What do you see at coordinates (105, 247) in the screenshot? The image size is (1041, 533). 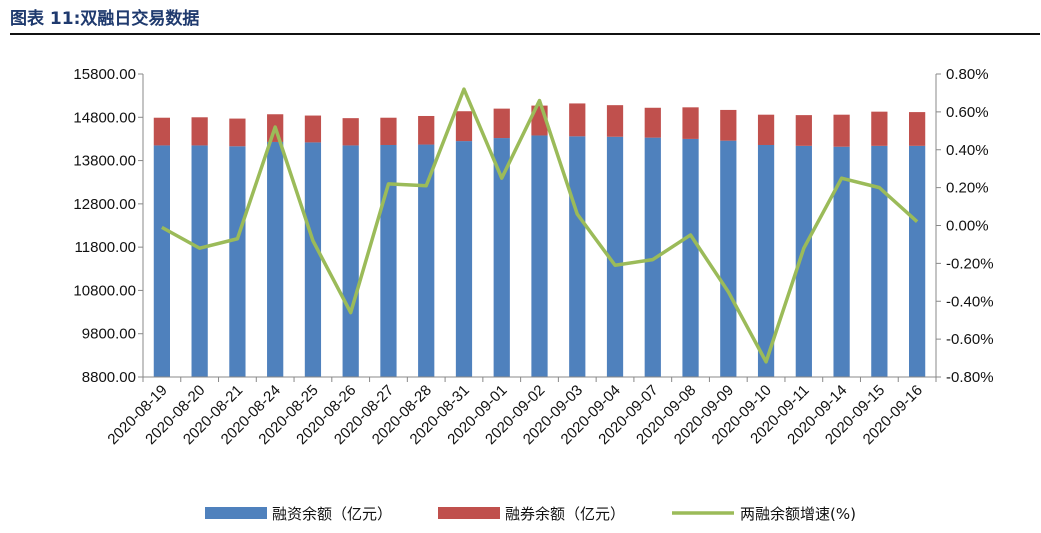 I see `y-tick-label: 11800.00` at bounding box center [105, 247].